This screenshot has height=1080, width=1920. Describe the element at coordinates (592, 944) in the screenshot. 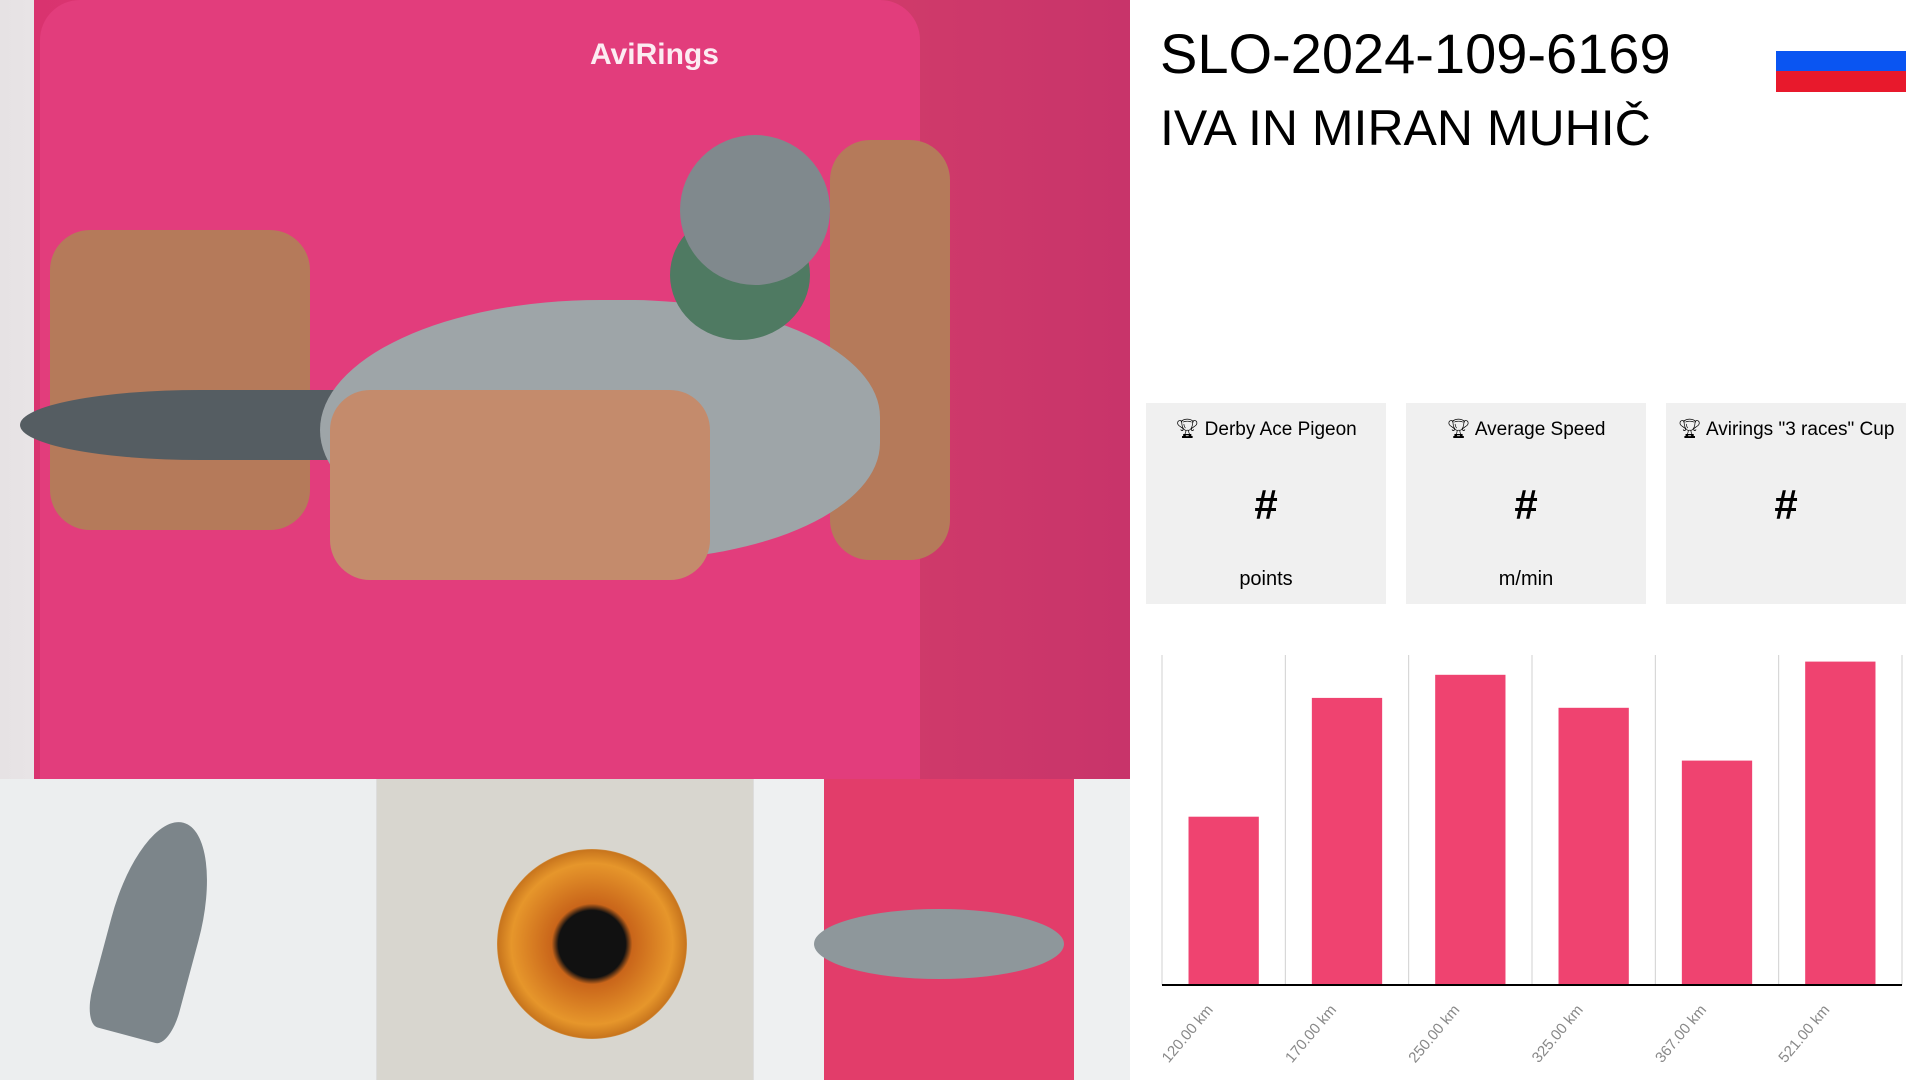

I see `pigeon-eye` at that location.